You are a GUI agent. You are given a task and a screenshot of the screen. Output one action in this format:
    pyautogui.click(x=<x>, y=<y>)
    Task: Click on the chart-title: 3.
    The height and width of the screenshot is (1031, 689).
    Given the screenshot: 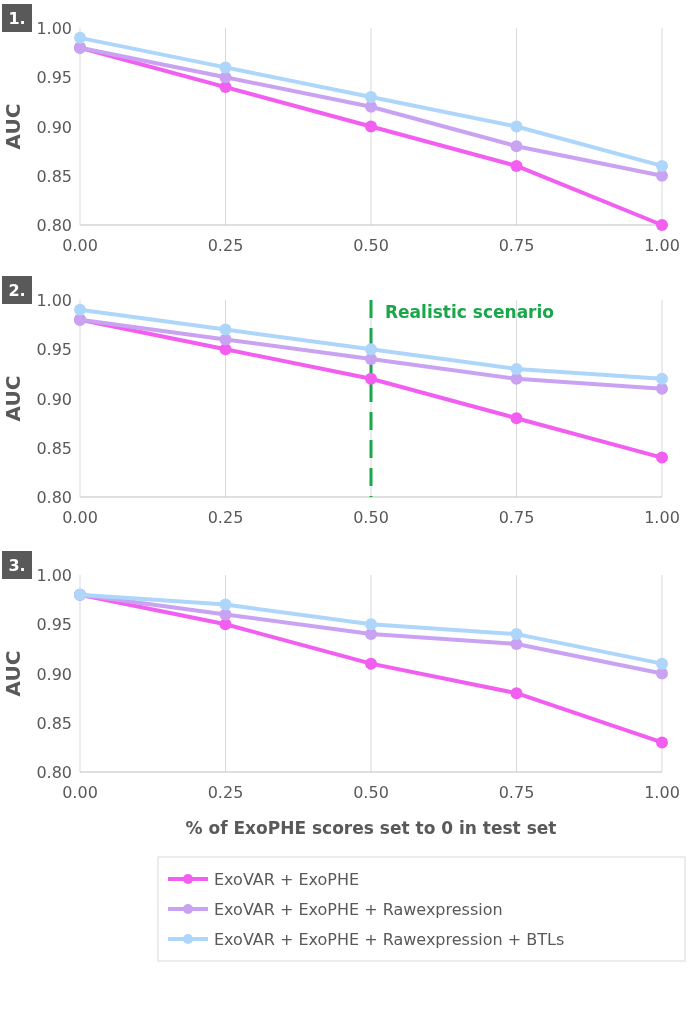 What is the action you would take?
    pyautogui.click(x=17, y=565)
    